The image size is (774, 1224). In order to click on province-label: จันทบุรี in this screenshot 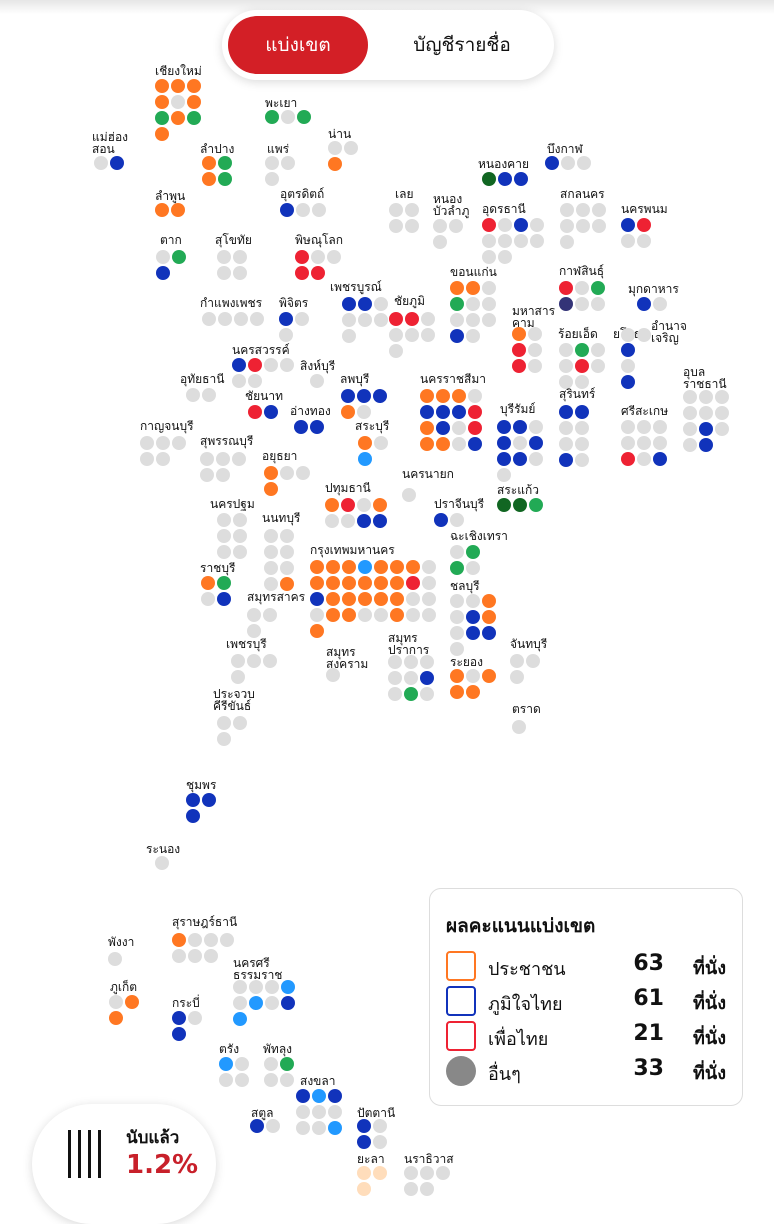, I will do `click(529, 644)`.